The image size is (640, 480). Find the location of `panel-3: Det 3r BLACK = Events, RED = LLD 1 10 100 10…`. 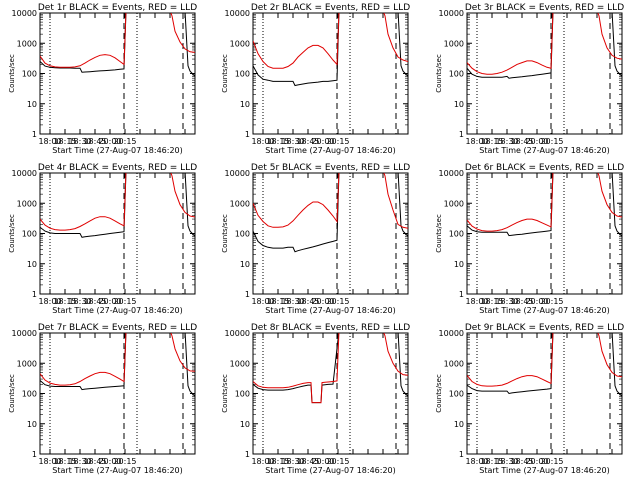

panel-3: Det 3r BLACK = Events, RED = LLD 1 10 100 10… is located at coordinates (529, 79).